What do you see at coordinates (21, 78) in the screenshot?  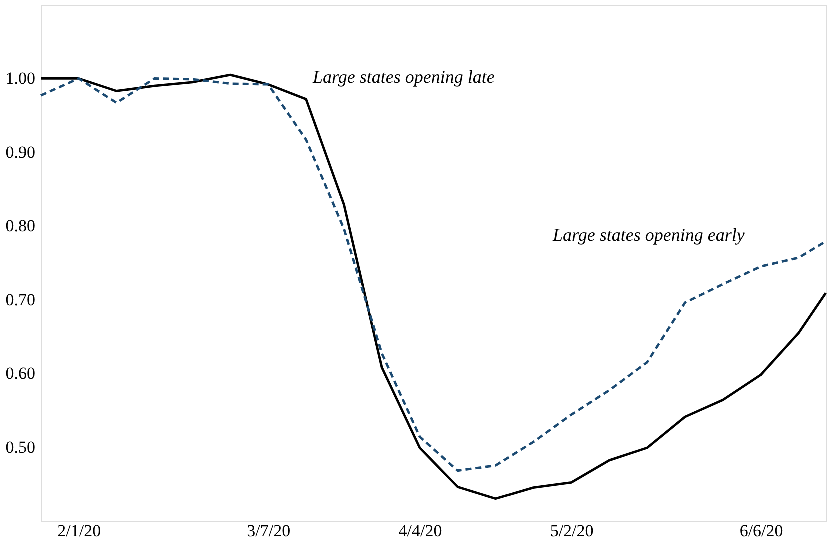 I see `y-tick-label: 1.00` at bounding box center [21, 78].